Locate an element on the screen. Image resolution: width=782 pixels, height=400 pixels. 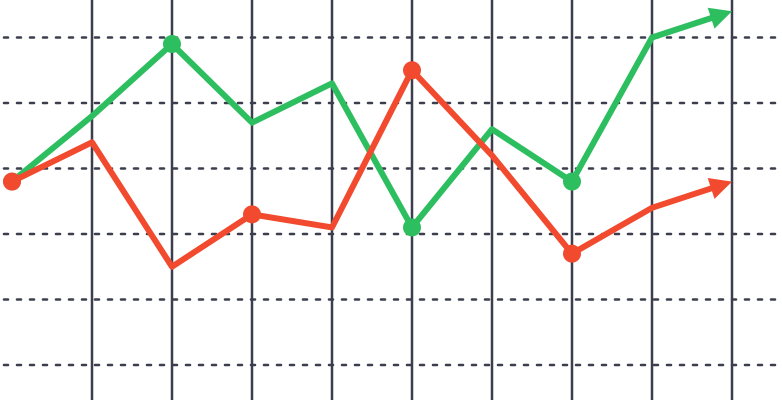
series-2-arrowhead is located at coordinates (719, 188).